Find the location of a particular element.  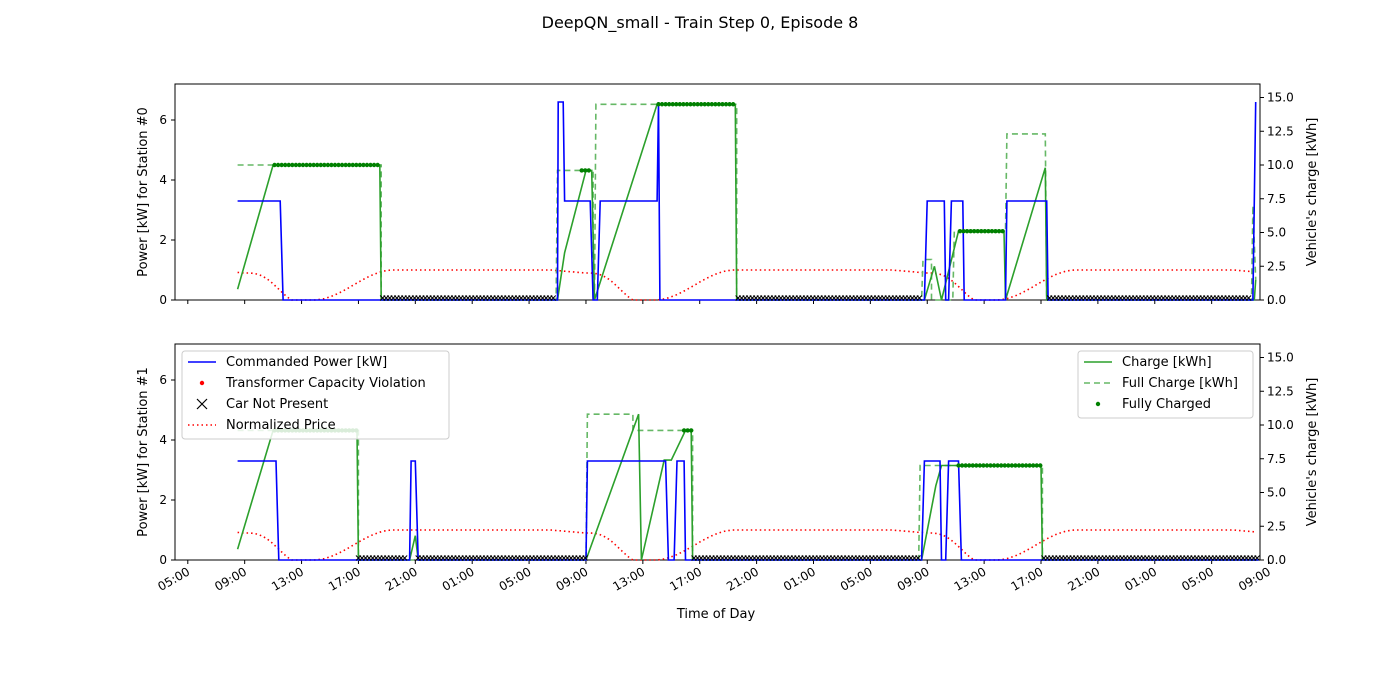

y-right-label-1: Vehicle's charge [kWh] is located at coordinates (1312, 452).